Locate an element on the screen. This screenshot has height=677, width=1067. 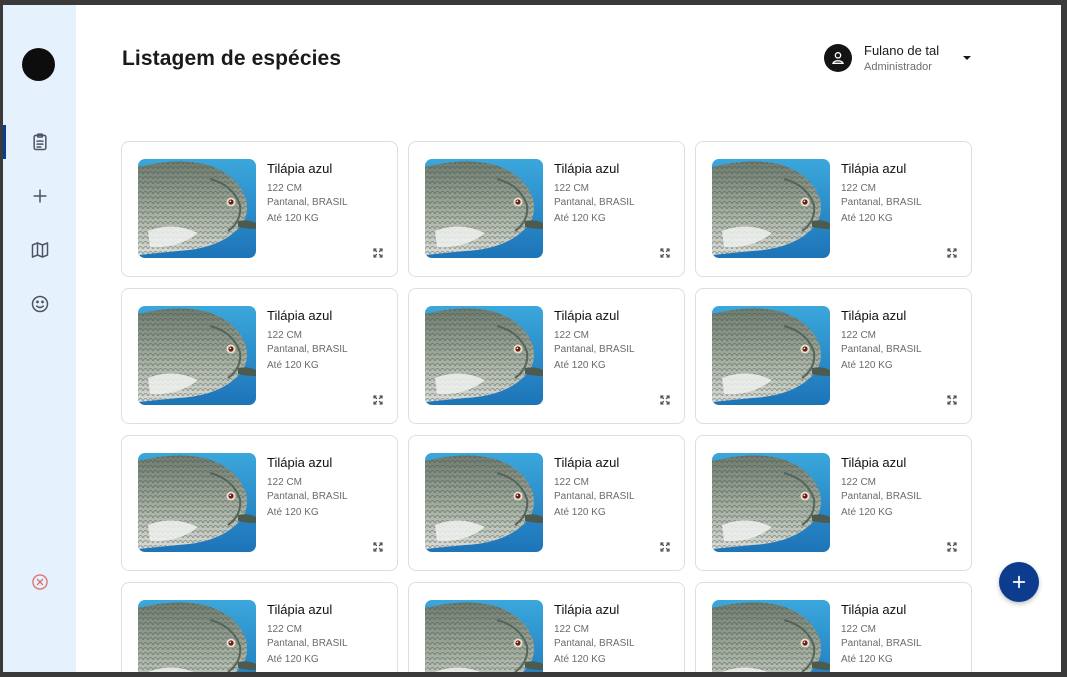
logo-avatar is located at coordinates (38, 64).